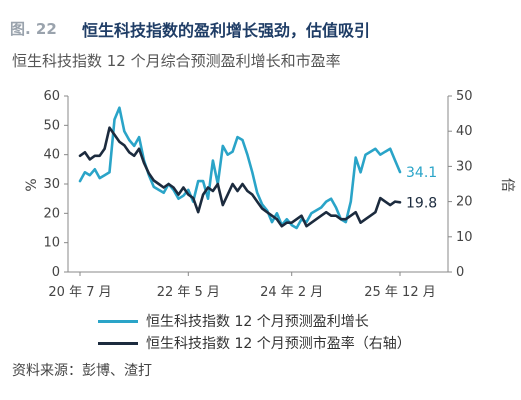 Image resolution: width=521 pixels, height=400 pixels. What do you see at coordinates (51, 155) in the screenshot?
I see `y-tick-label-left: 40` at bounding box center [51, 155].